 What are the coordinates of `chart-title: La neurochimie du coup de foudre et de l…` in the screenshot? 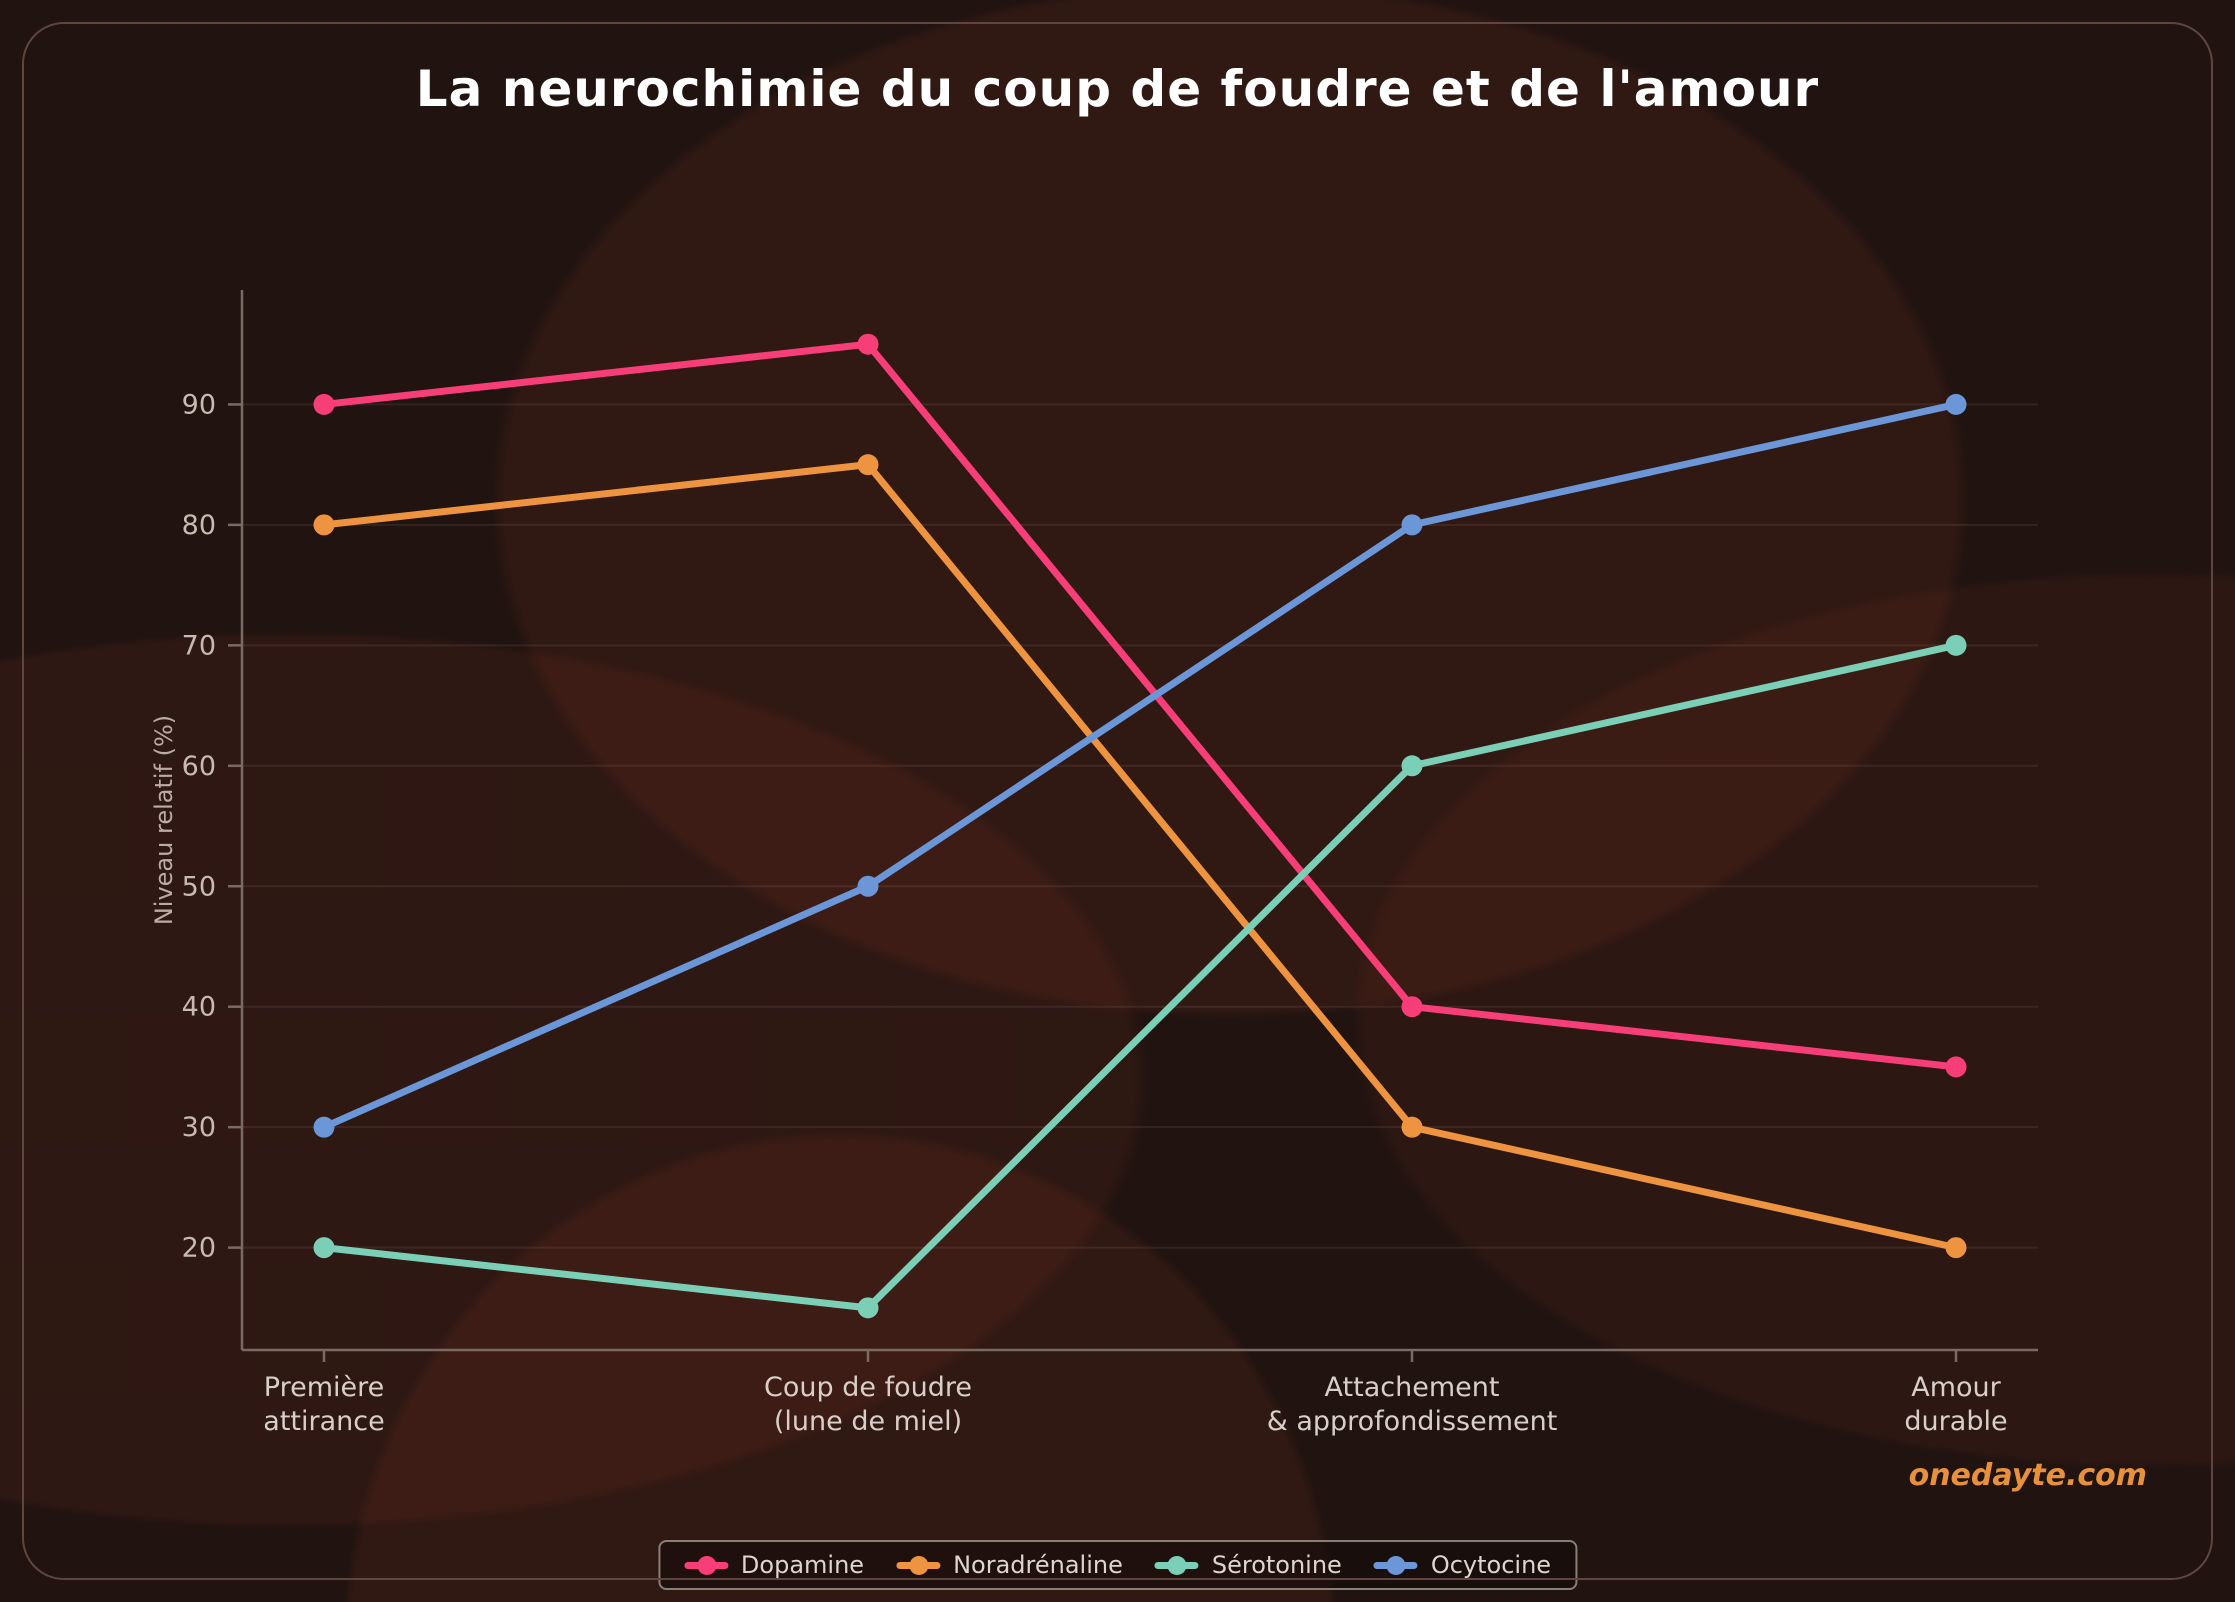 It's located at (1117, 89).